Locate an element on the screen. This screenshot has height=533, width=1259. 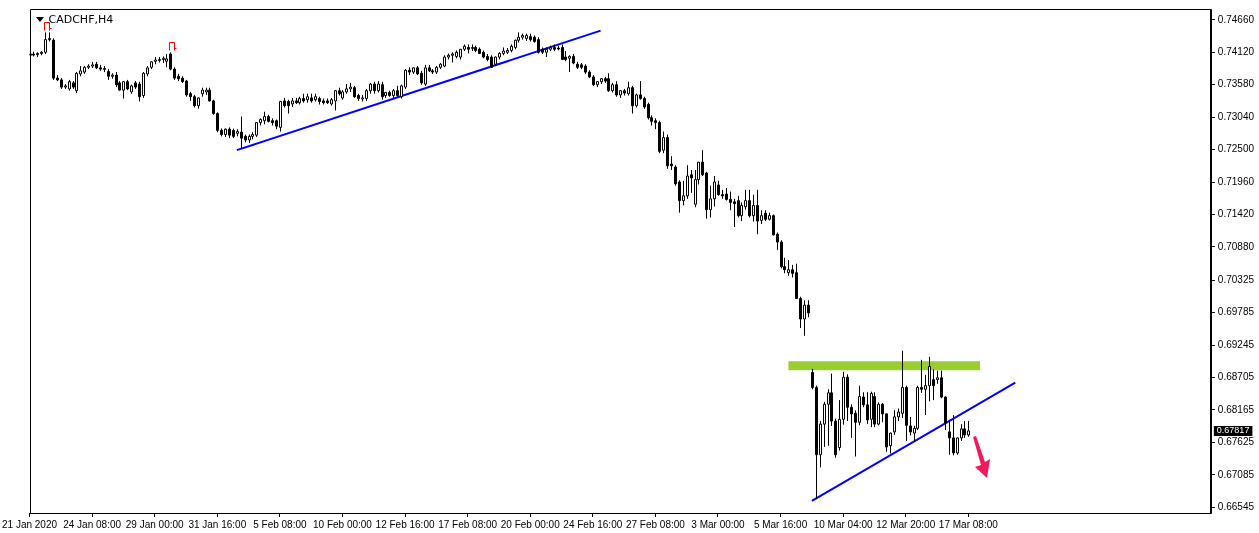
x-tick-label: 27 Feb 08:00 is located at coordinates (655, 524).